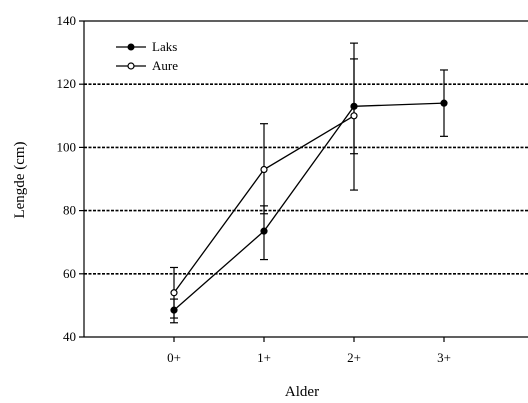  Describe the element at coordinates (164, 46) in the screenshot. I see `legend-label-laks: Laks` at that location.